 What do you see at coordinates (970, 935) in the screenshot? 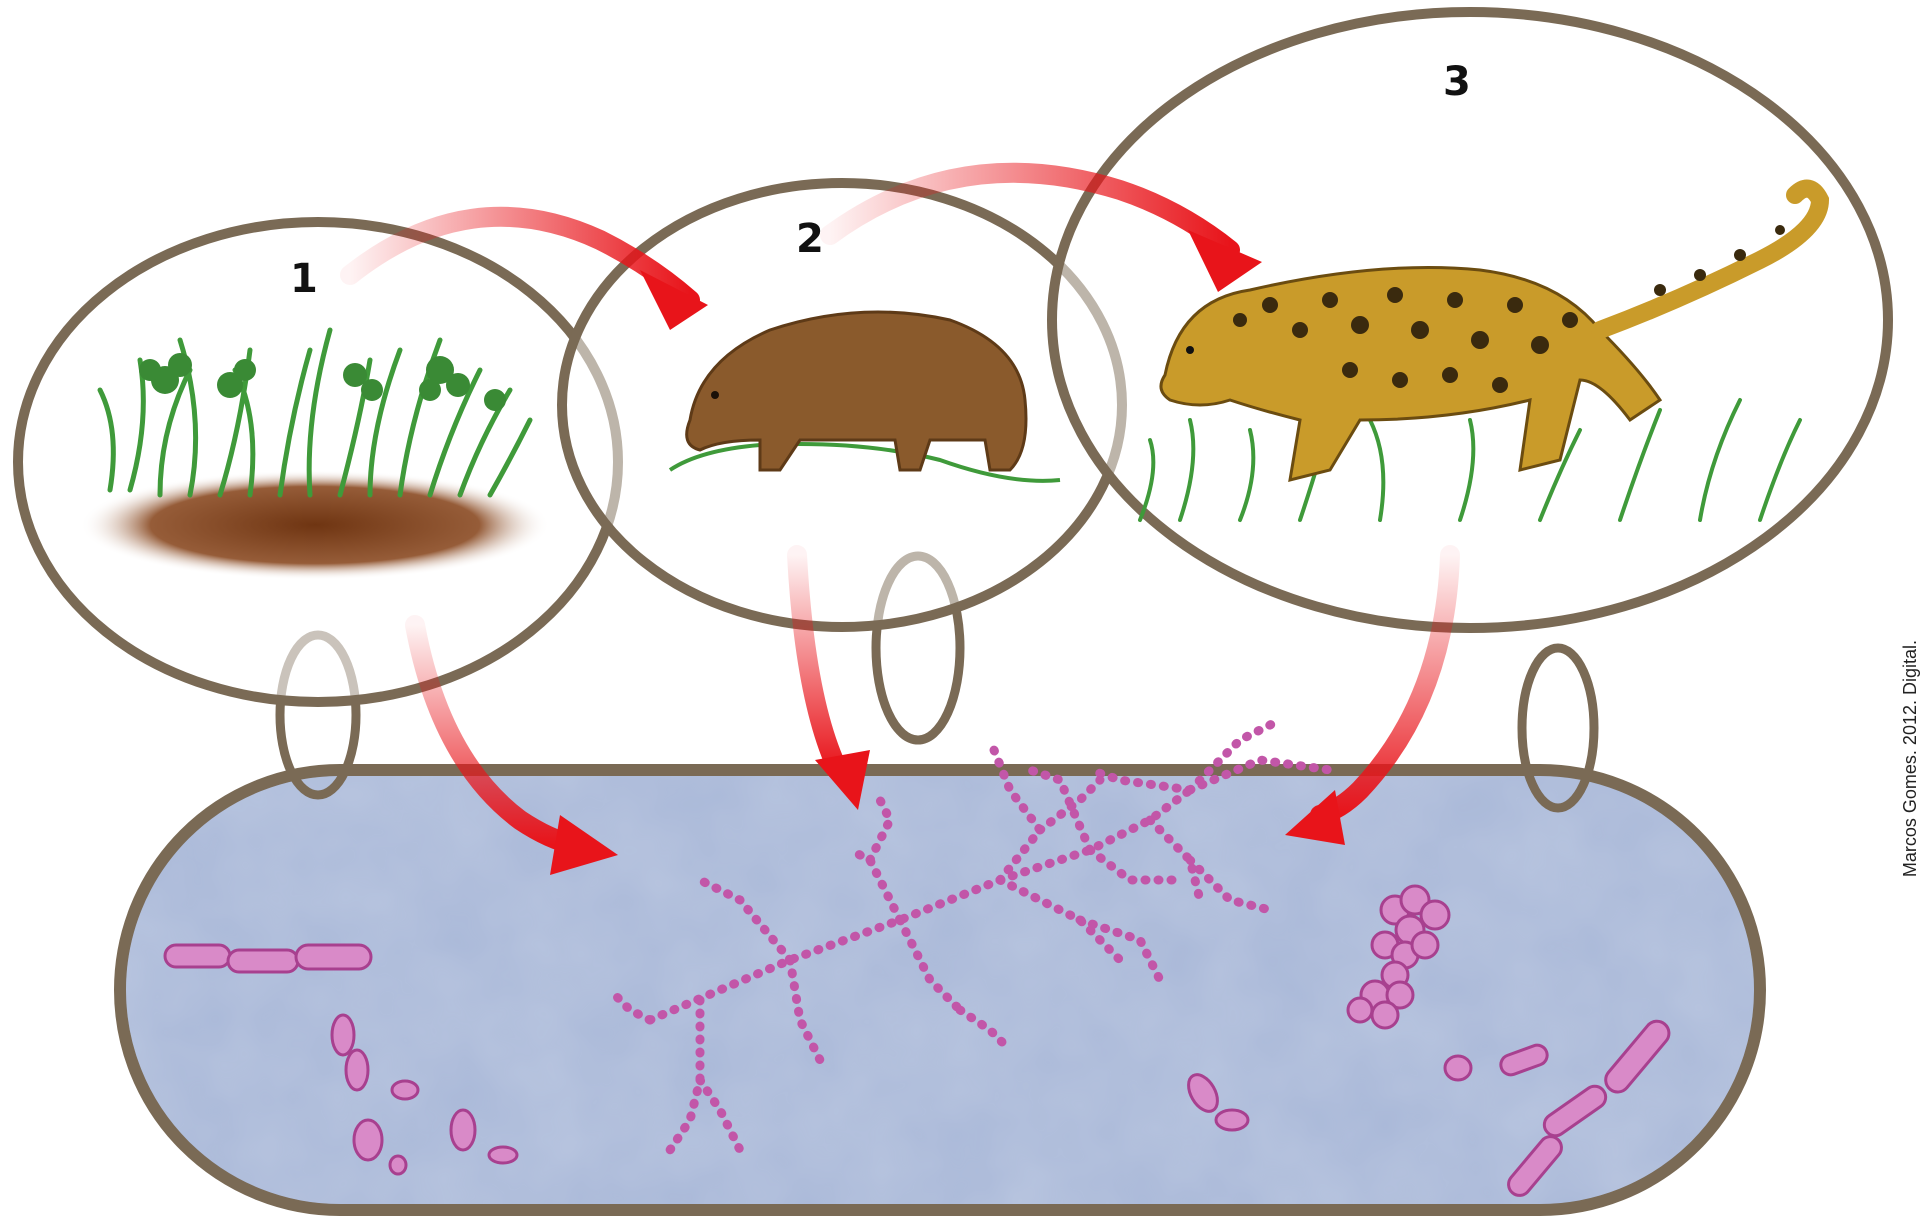
I see `fungal-hyphae` at bounding box center [970, 935].